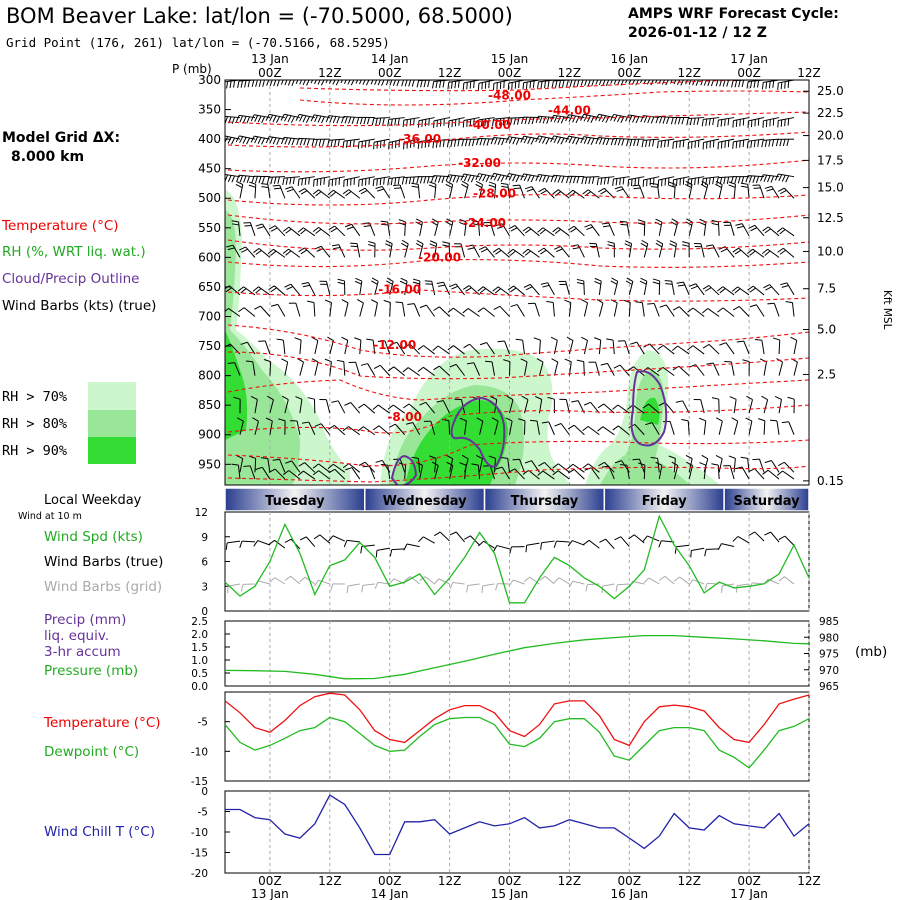 Image resolution: width=900 pixels, height=900 pixels. What do you see at coordinates (103, 562) in the screenshot?
I see `wind-barbs-true-label: Wind Barbs (true)` at bounding box center [103, 562].